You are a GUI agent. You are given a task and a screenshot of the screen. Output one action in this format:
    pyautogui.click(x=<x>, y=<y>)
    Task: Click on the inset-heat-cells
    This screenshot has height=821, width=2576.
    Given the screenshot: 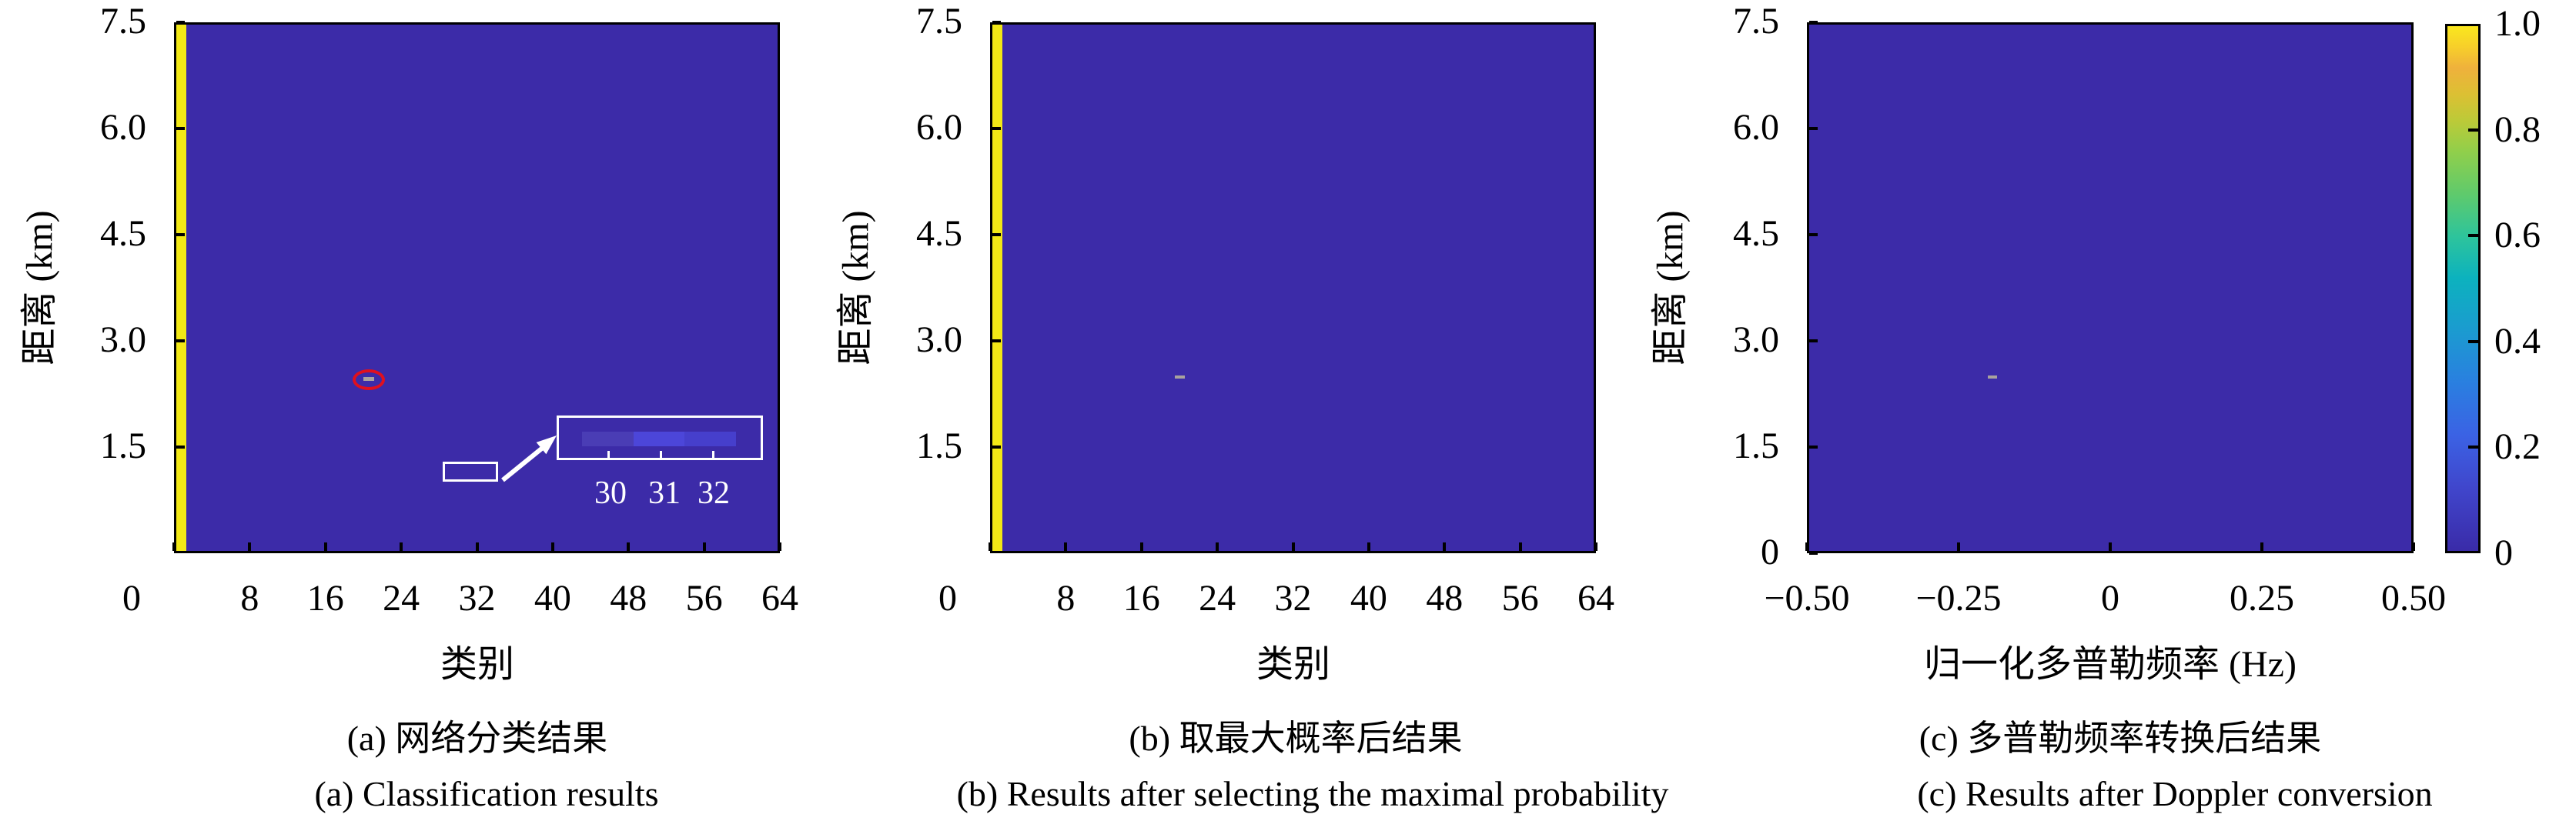 What is the action you would take?
    pyautogui.click(x=660, y=439)
    